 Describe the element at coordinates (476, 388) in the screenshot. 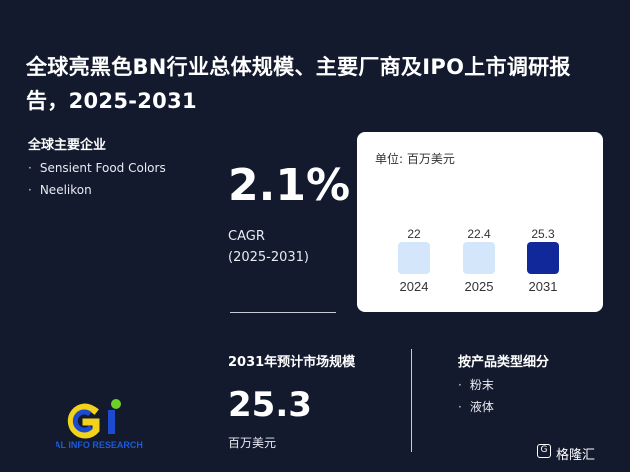

I see `product-type-item: 粉末` at that location.